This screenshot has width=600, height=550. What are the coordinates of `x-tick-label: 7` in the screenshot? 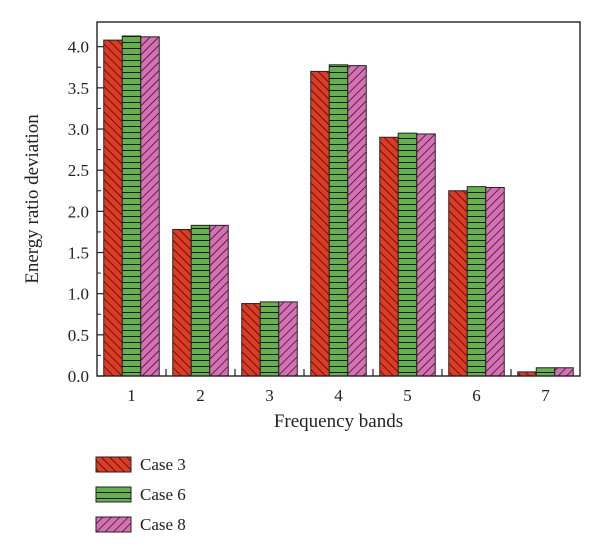 It's located at (545, 395).